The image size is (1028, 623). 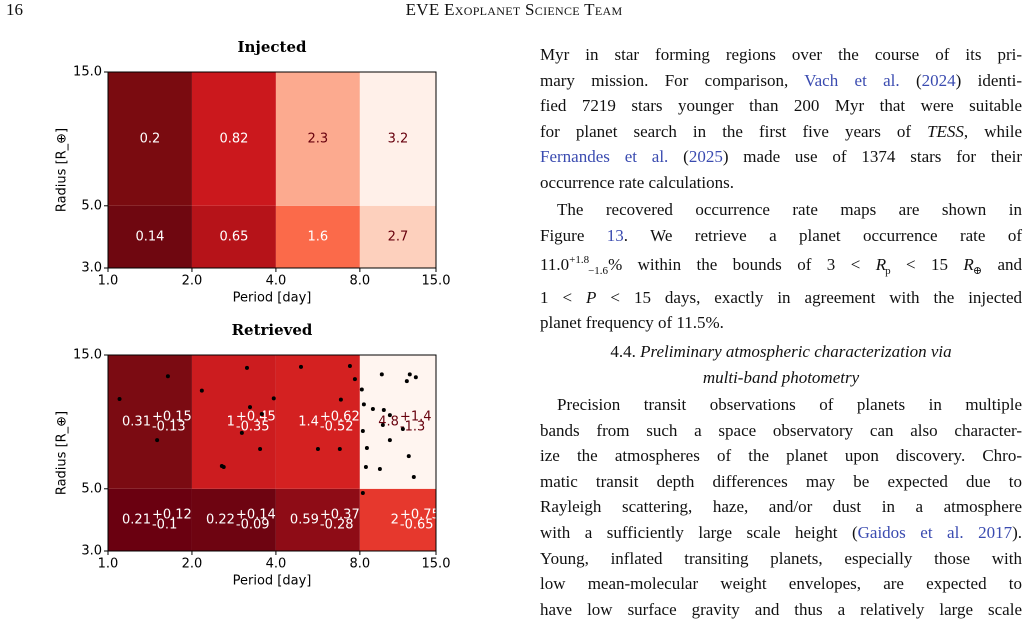 What do you see at coordinates (888, 271) in the screenshot?
I see `text-run: p` at bounding box center [888, 271].